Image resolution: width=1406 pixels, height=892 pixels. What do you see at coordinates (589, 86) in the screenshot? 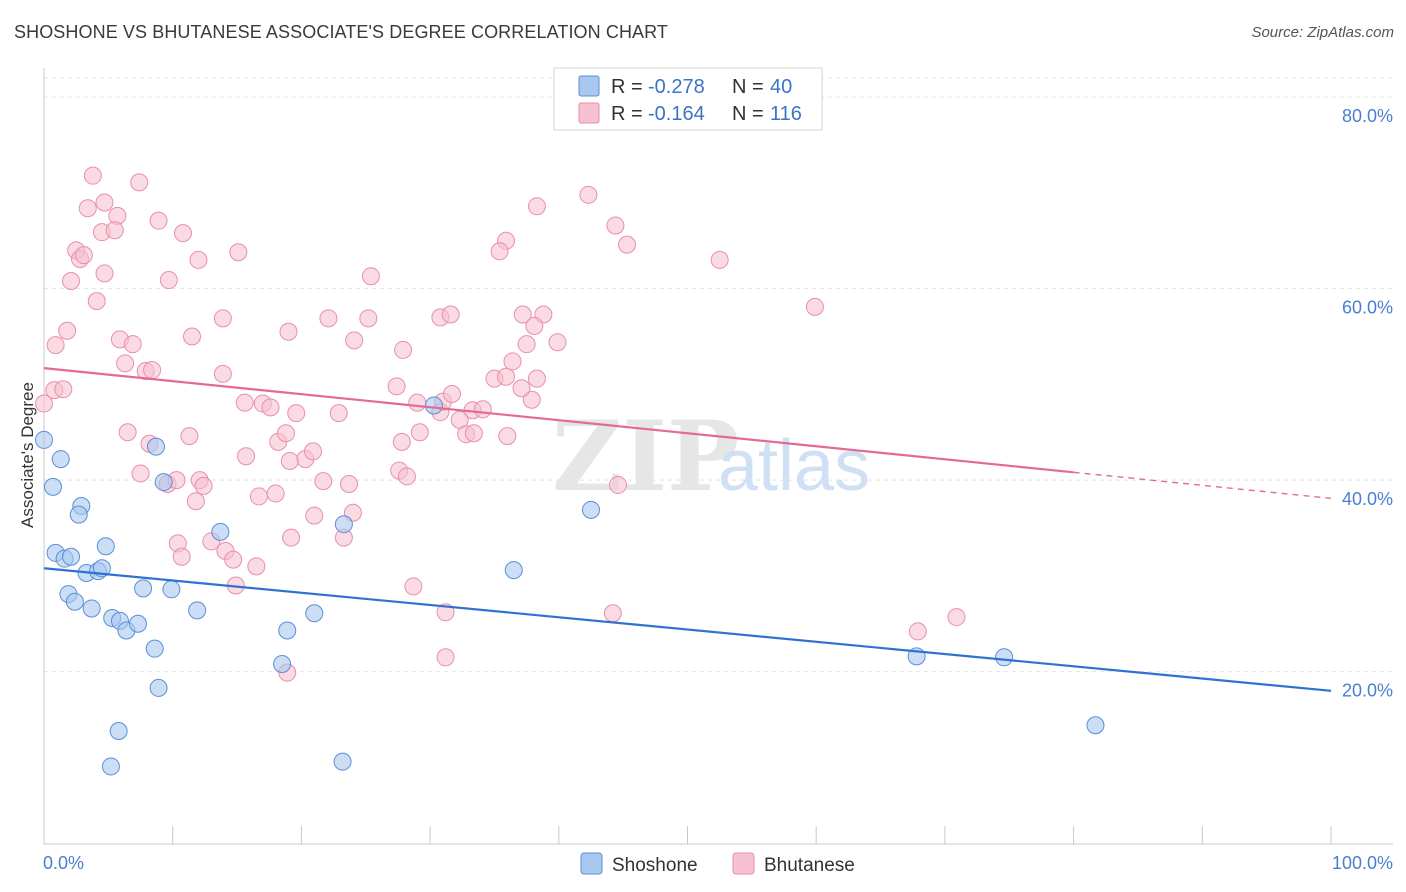
I see `legend-swatch-shoshone` at bounding box center [589, 86].